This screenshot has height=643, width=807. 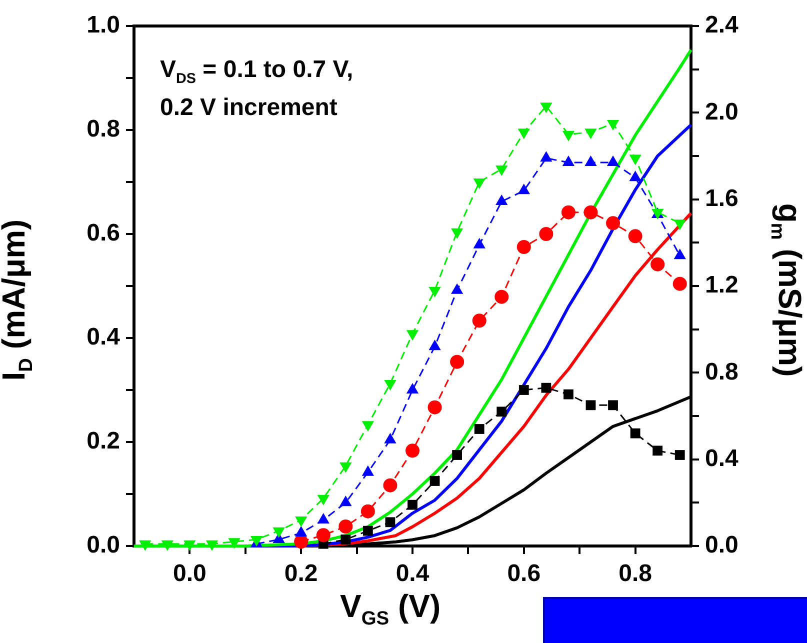 I want to click on y-tick-label: 1.0, so click(x=103, y=25).